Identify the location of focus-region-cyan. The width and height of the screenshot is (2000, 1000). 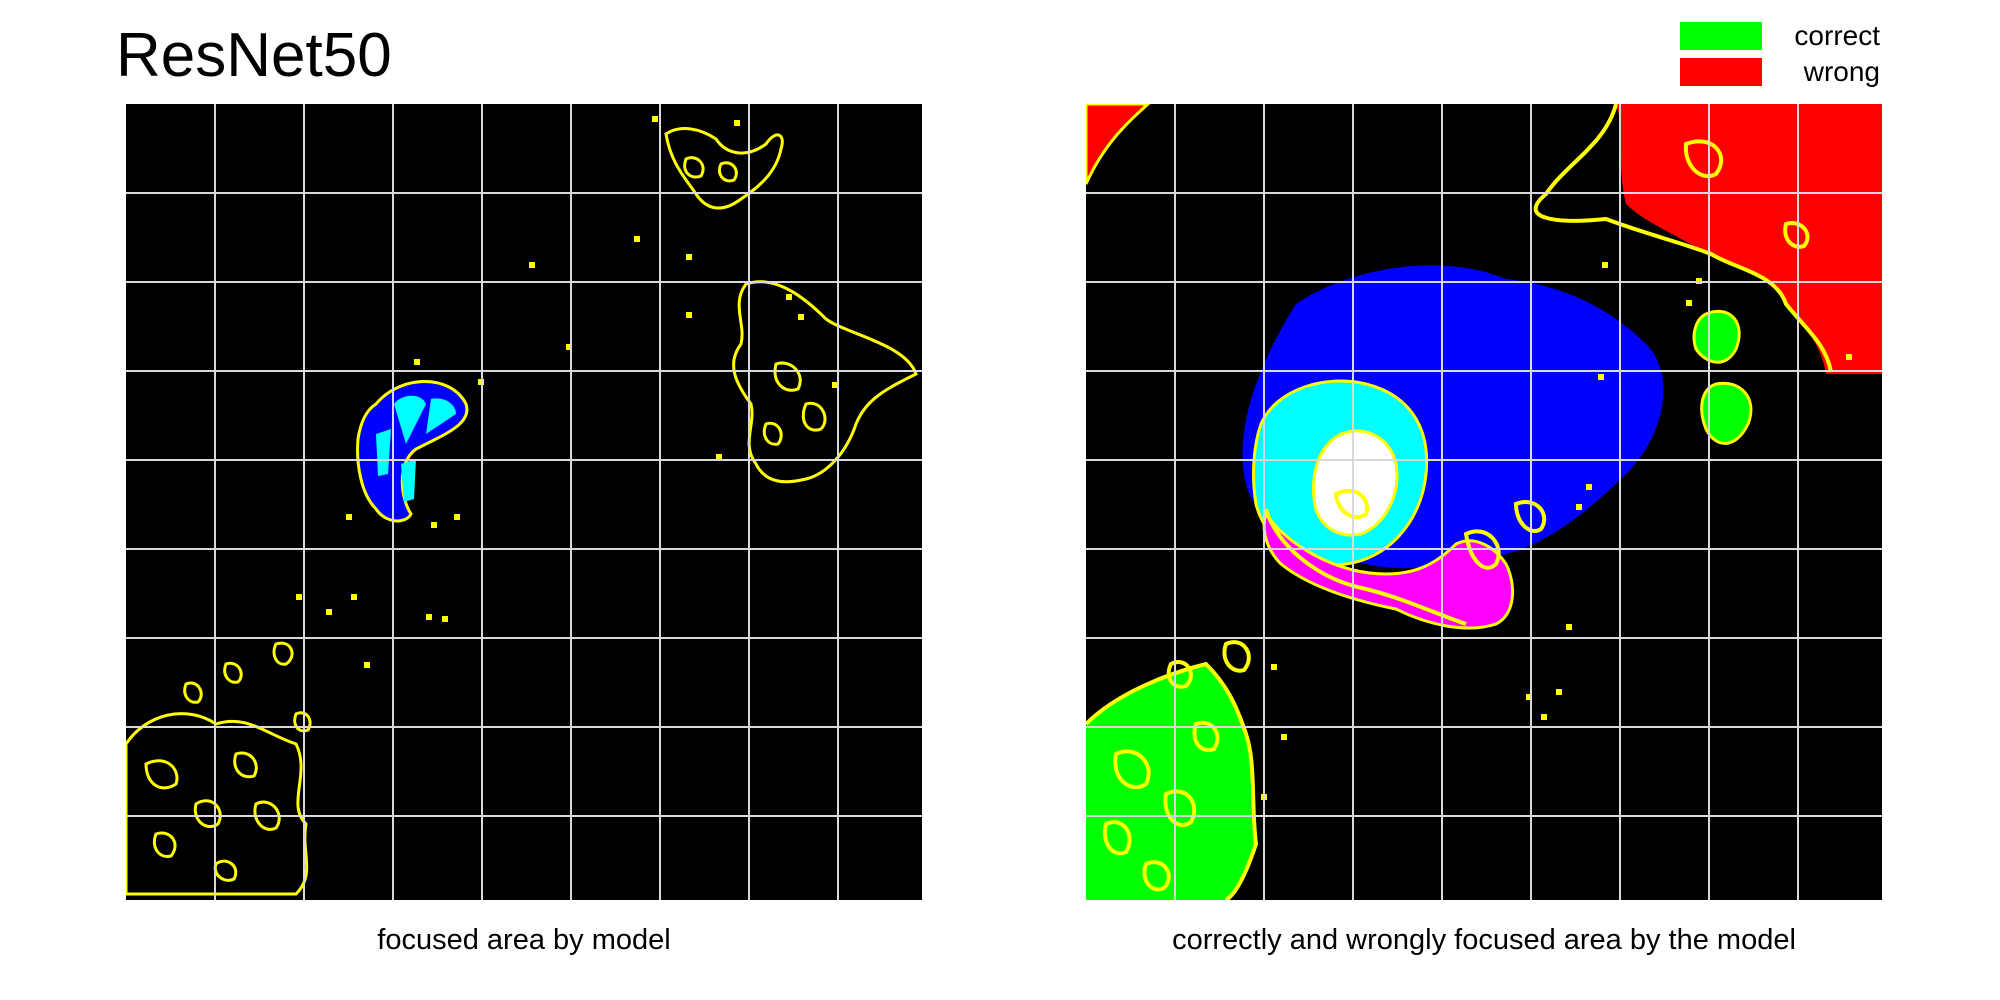
(416, 448).